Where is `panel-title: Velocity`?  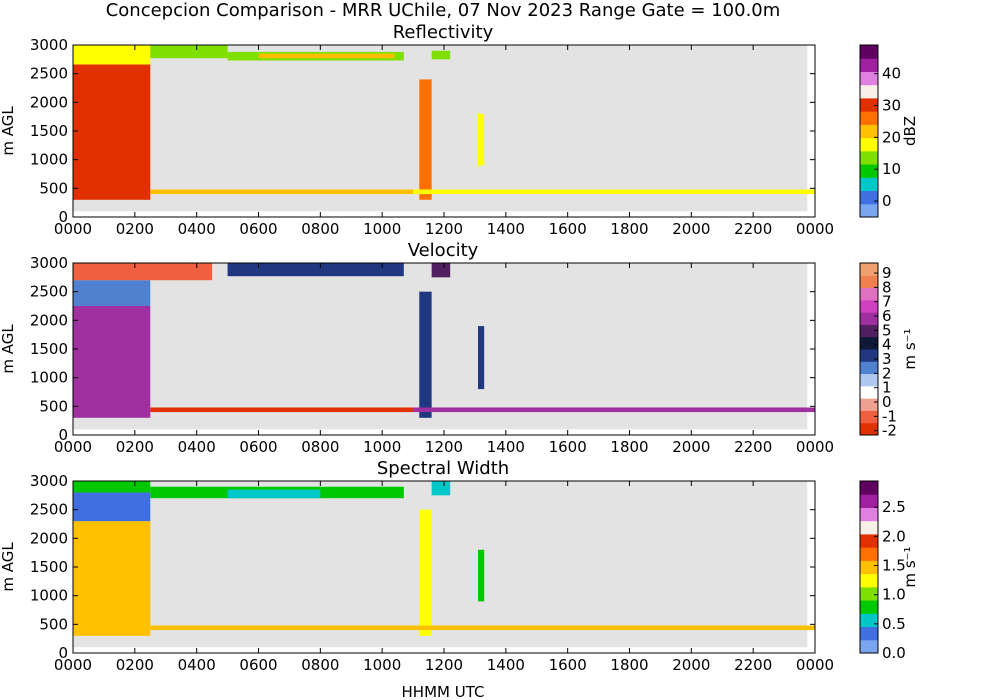 panel-title: Velocity is located at coordinates (443, 250).